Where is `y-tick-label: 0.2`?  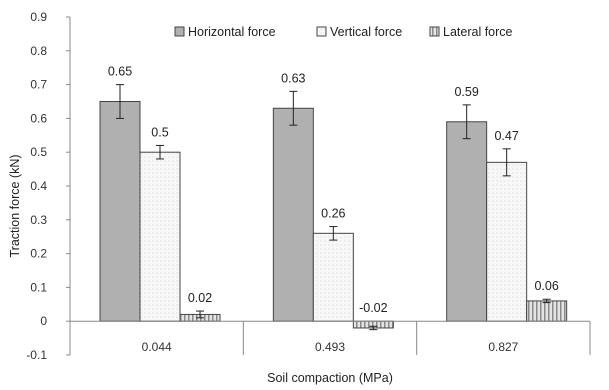 y-tick-label: 0.2 is located at coordinates (38, 254).